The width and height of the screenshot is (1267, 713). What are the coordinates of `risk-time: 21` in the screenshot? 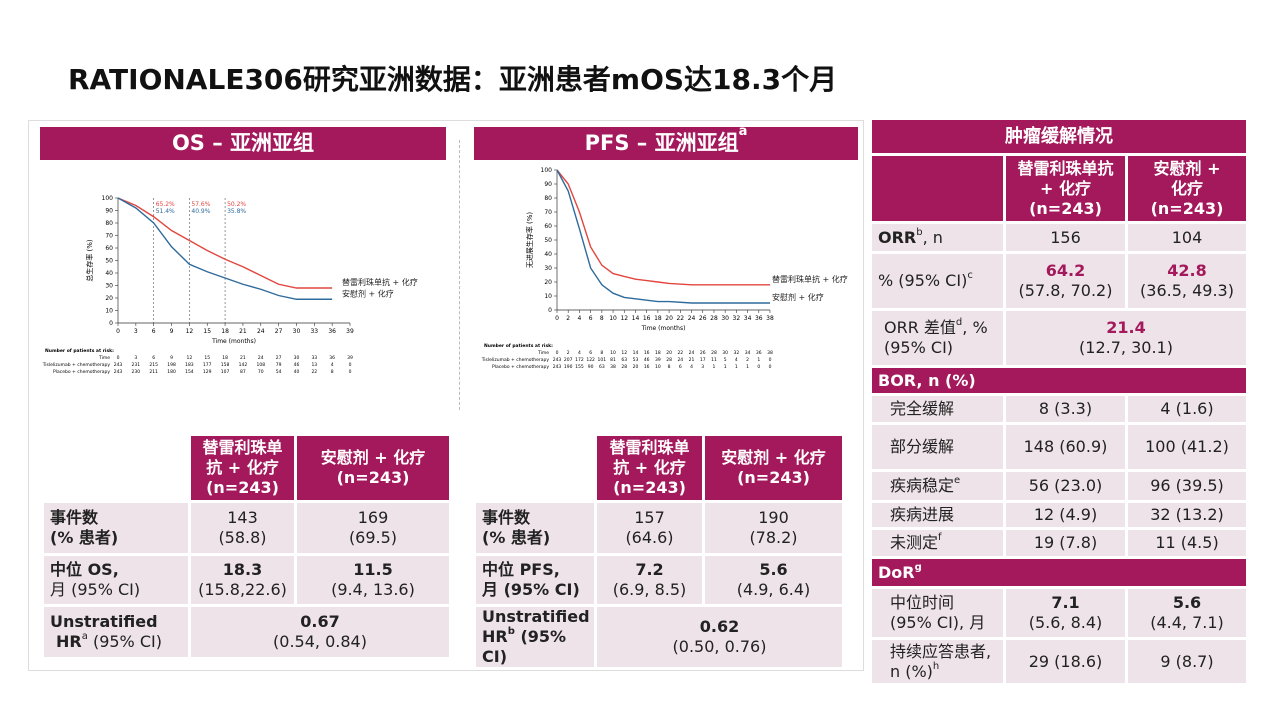 It's located at (243, 358).